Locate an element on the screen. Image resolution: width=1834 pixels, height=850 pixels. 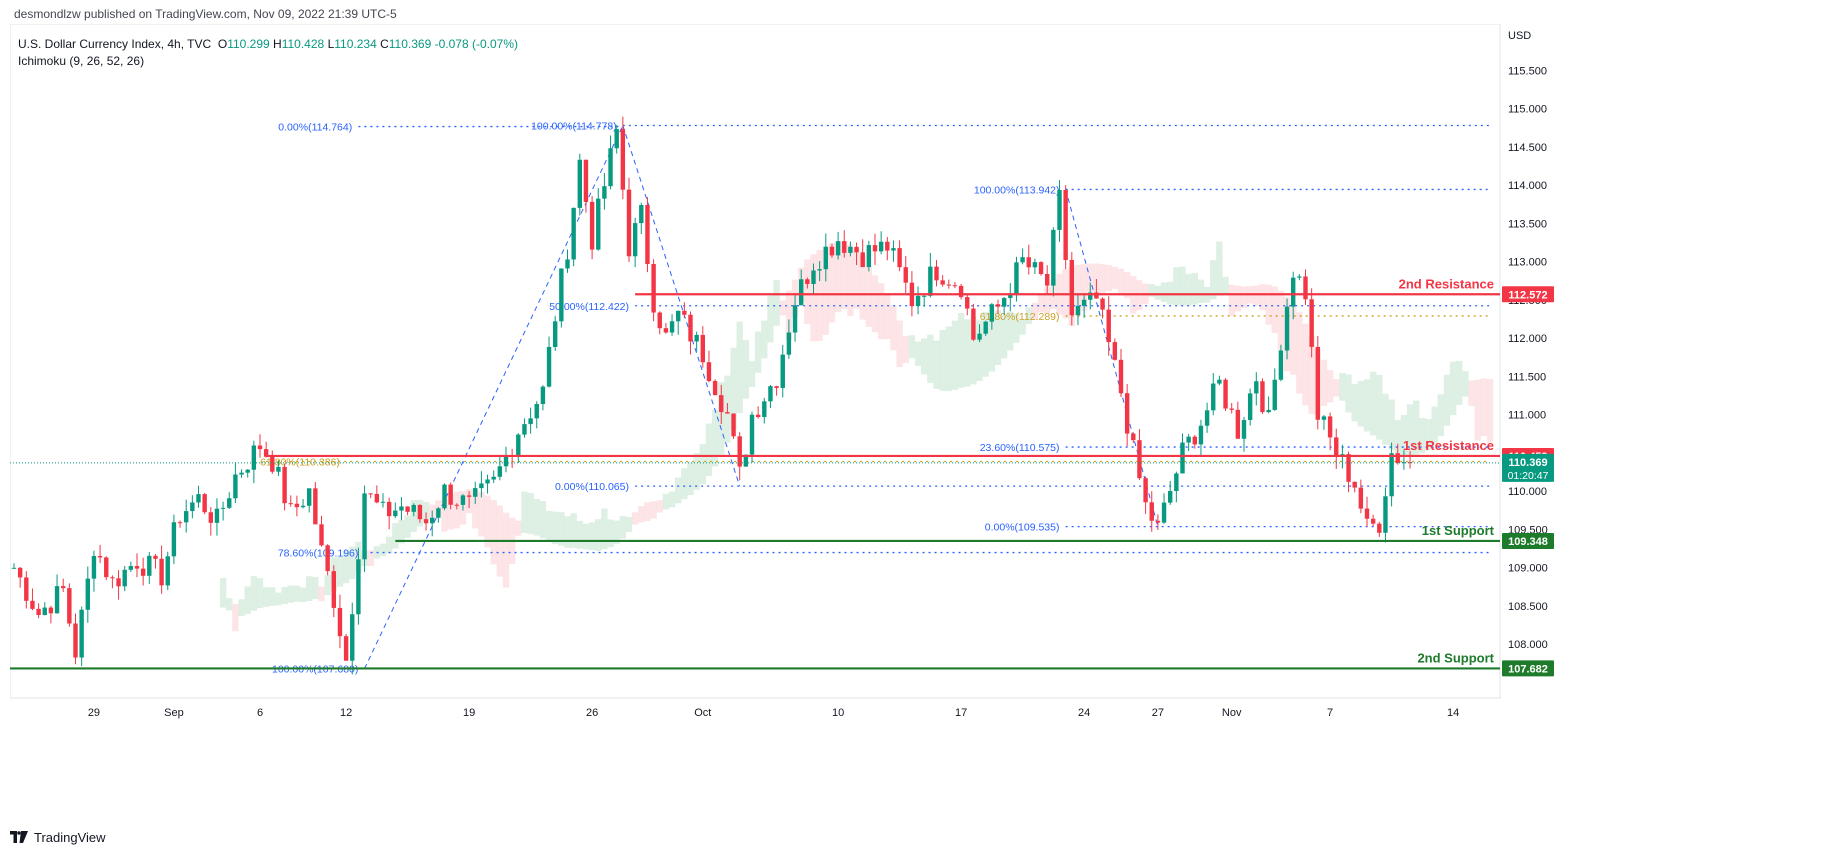
time-tick-label: 24 is located at coordinates (1084, 713).